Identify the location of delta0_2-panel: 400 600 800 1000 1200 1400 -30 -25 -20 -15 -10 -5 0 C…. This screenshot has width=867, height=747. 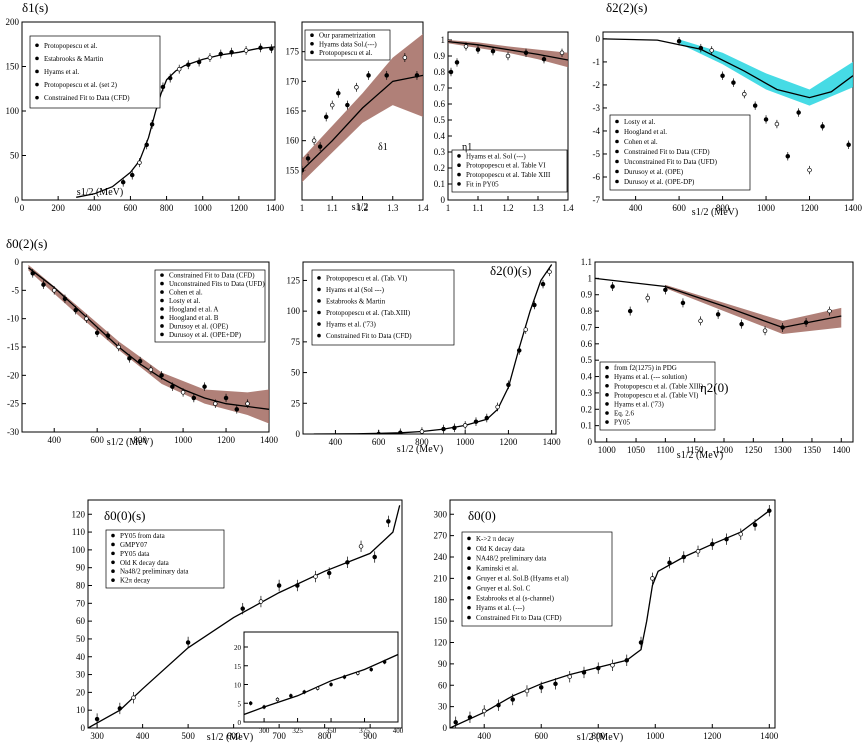
(142, 342).